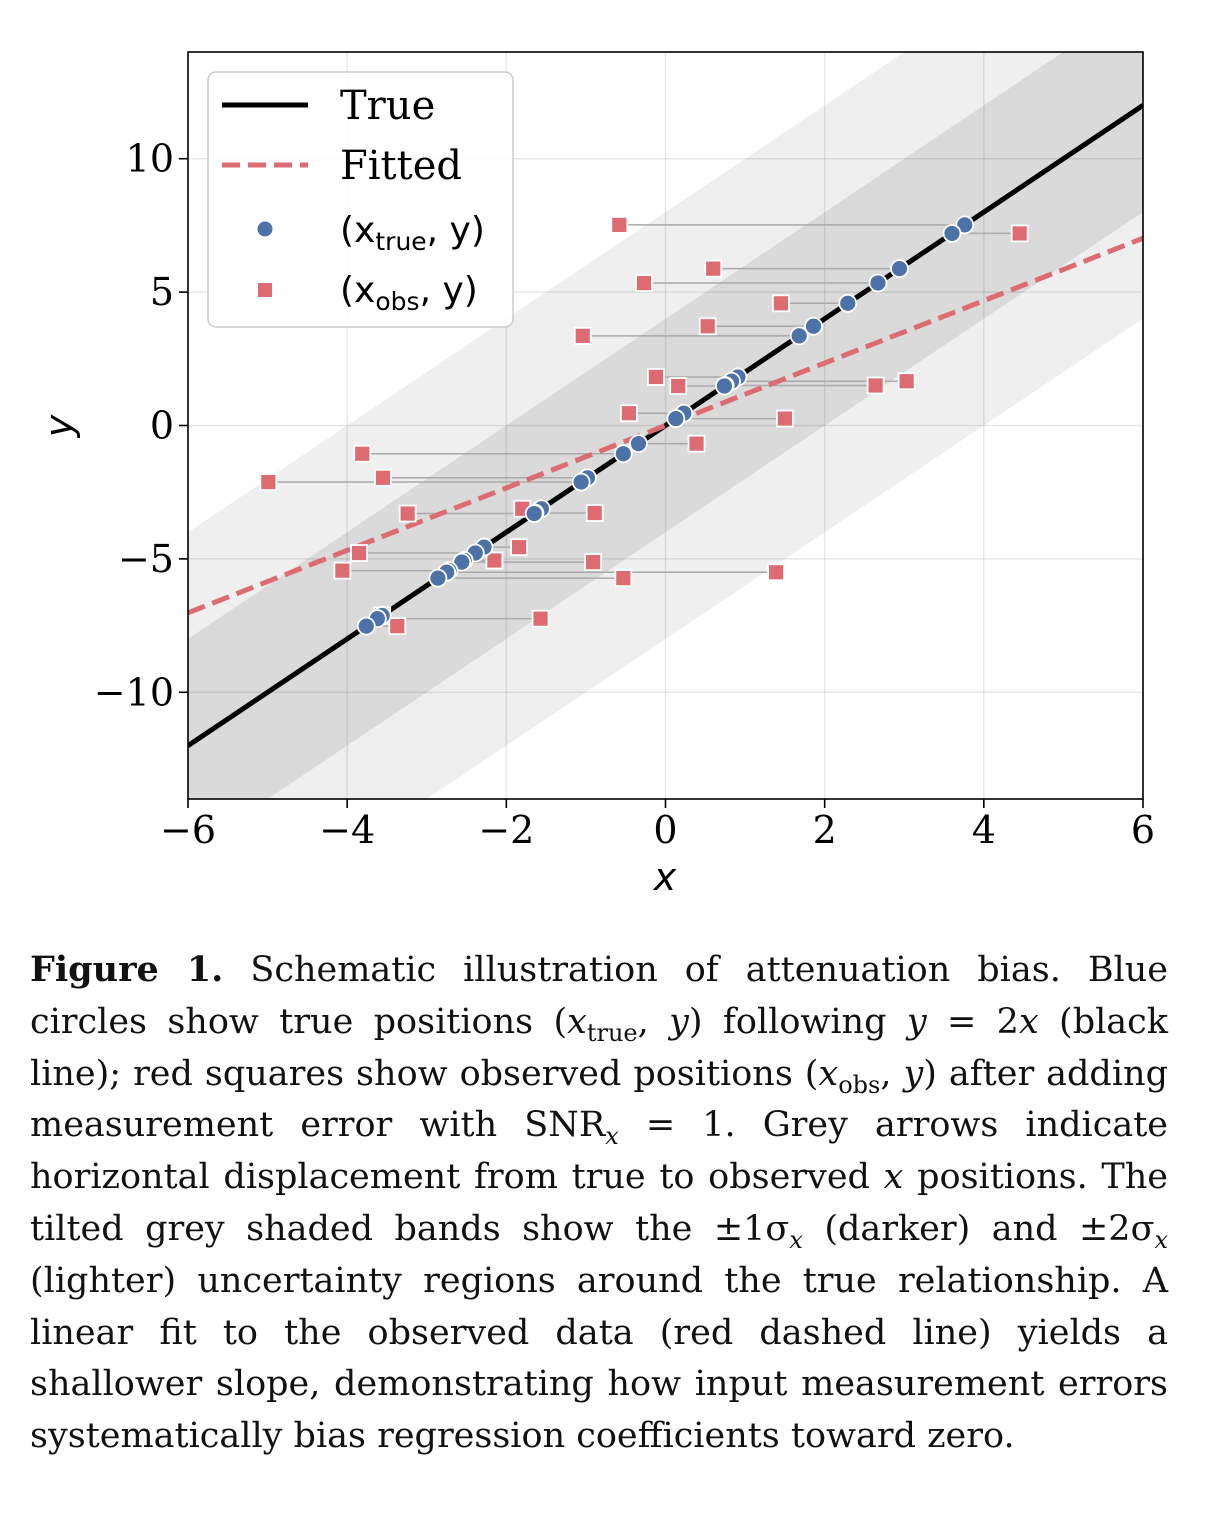  I want to click on caption-sigma-sub-2: x, so click(1161, 1239).